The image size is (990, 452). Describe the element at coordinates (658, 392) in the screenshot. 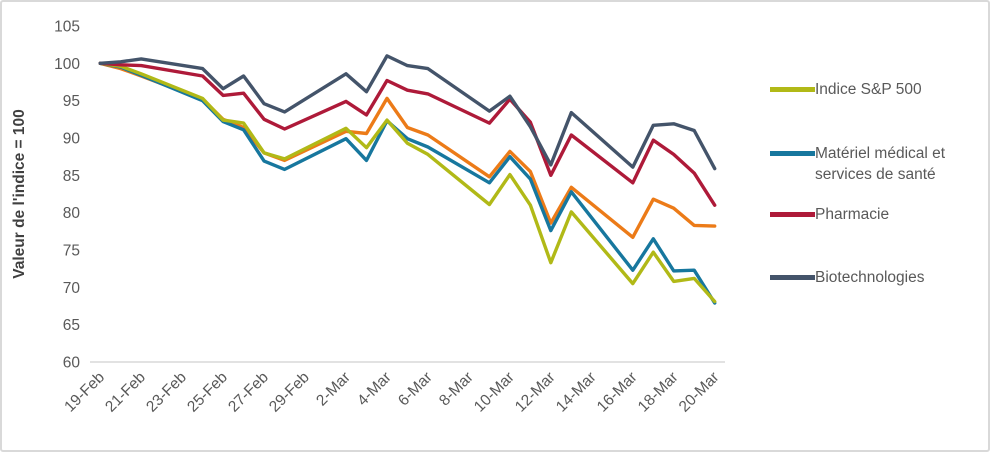

I see `x-tick-label: 18-Mar` at that location.